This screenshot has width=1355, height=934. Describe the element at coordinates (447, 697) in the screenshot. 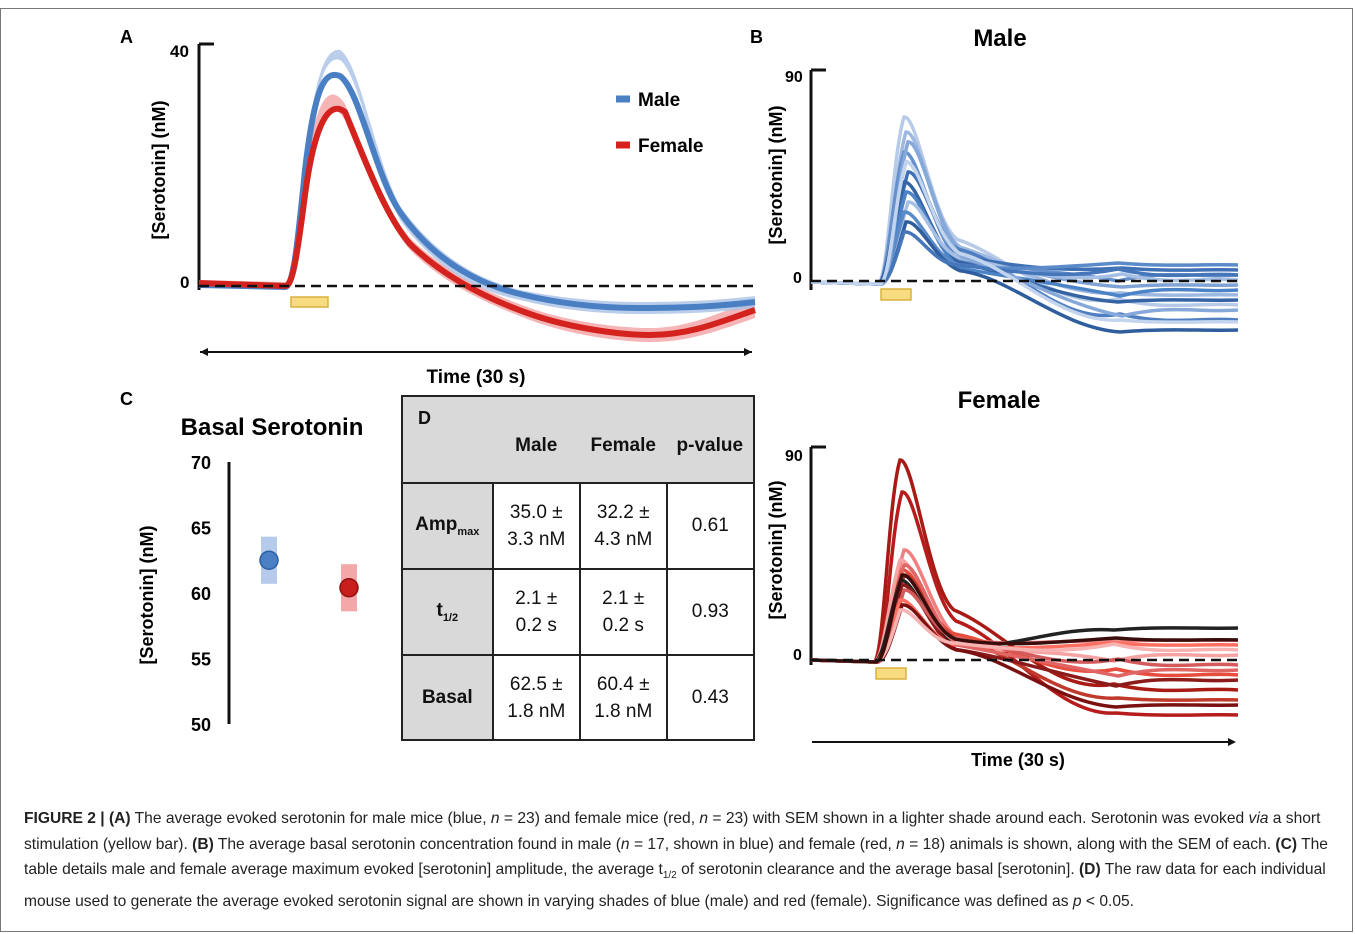

I see `row-label-basal: Basal` at that location.